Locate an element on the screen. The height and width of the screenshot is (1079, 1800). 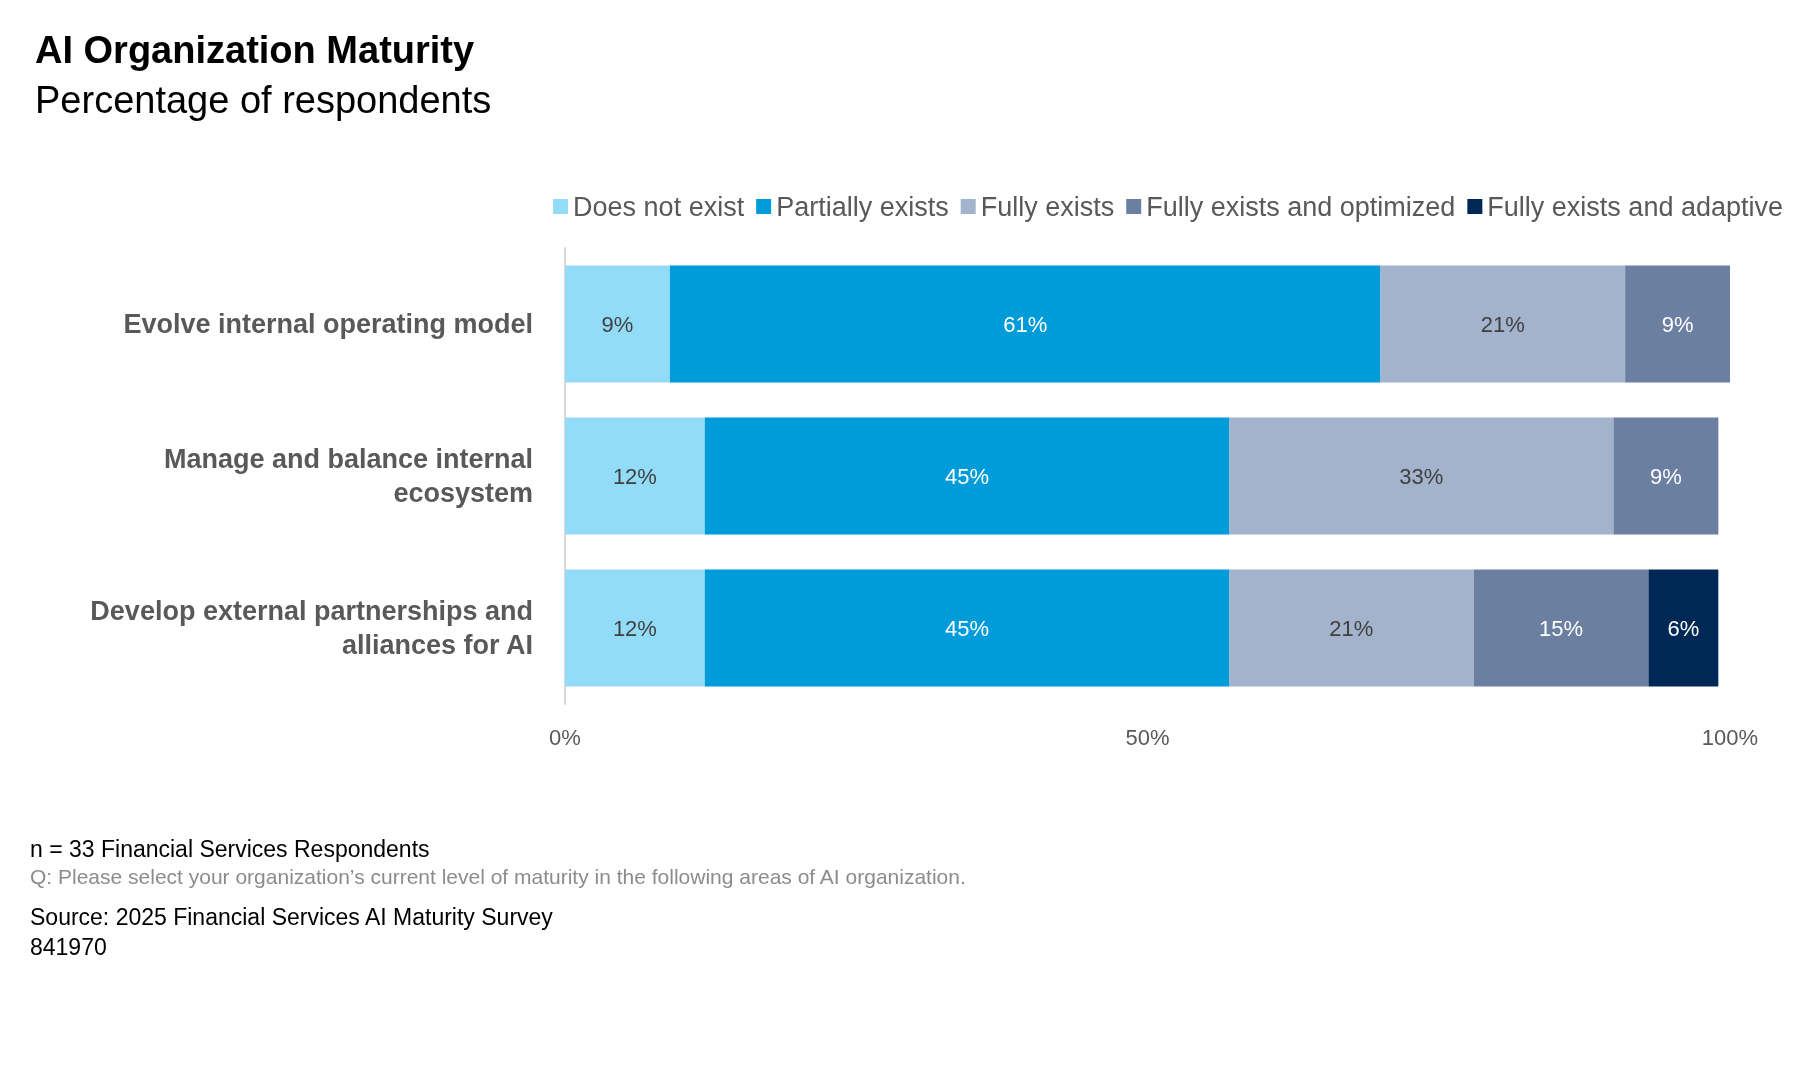
legend-label: Fully exists and optimized is located at coordinates (1301, 206).